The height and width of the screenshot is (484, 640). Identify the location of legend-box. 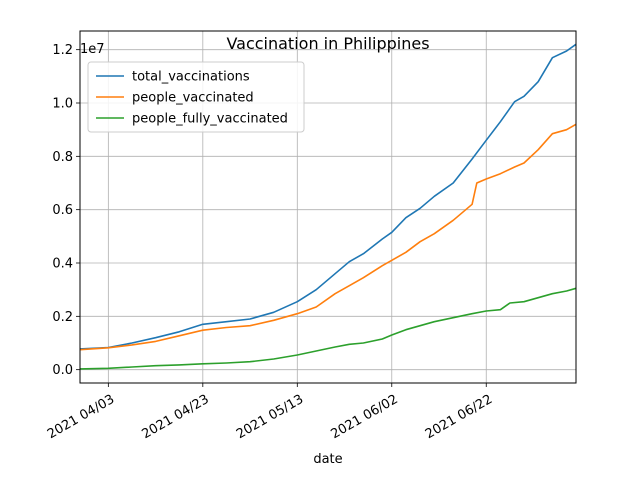
(196, 97).